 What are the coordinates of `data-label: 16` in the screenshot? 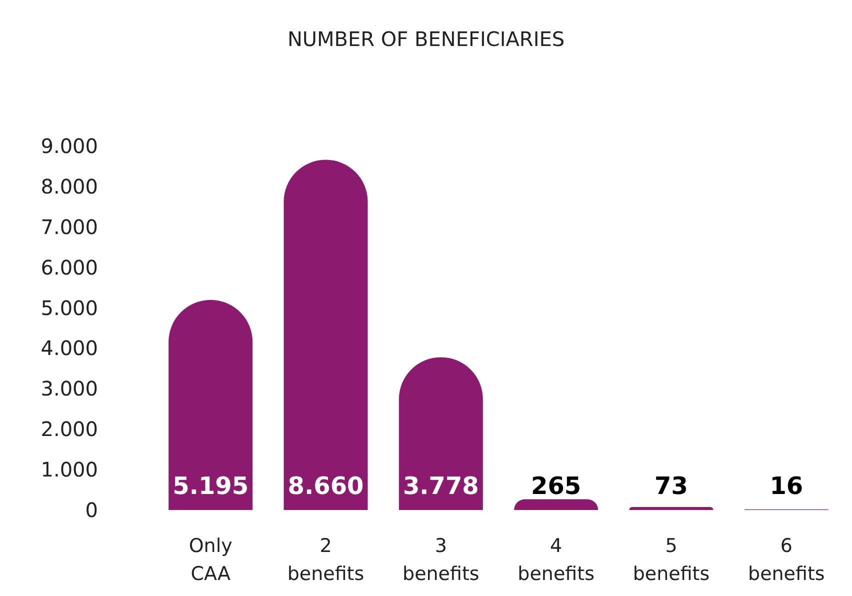 It's located at (787, 486).